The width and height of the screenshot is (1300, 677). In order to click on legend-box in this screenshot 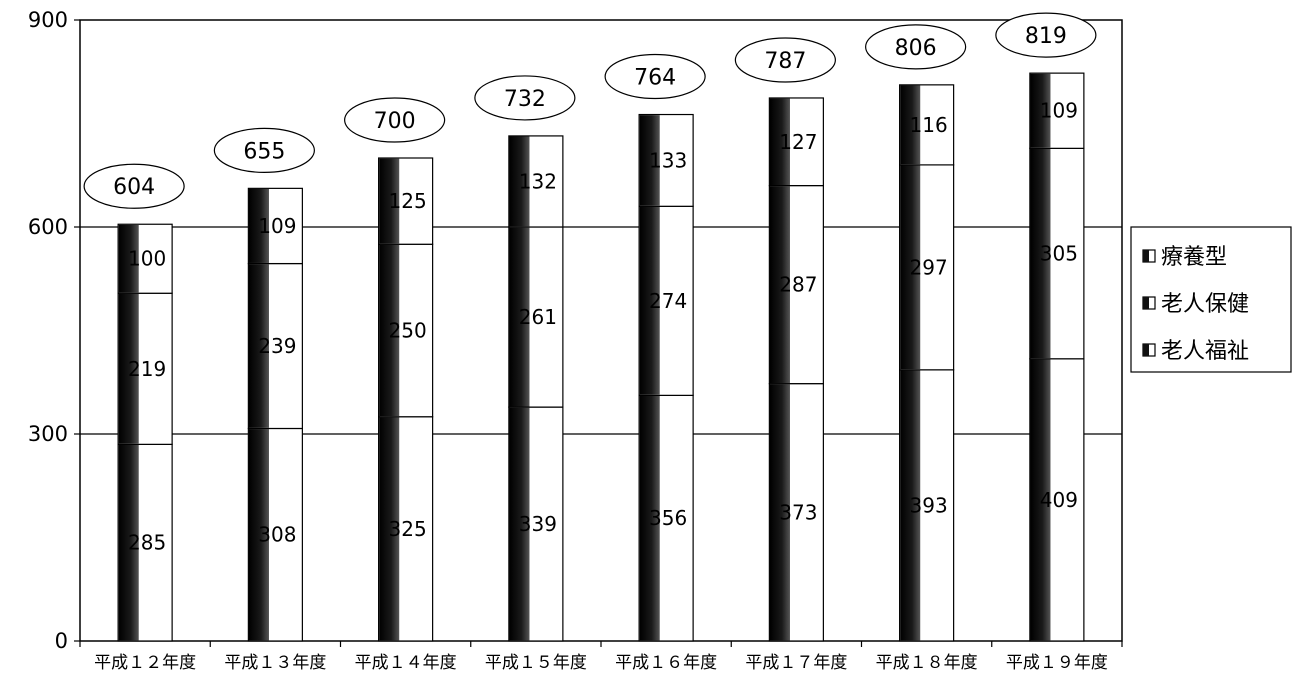, I will do `click(1211, 299)`.